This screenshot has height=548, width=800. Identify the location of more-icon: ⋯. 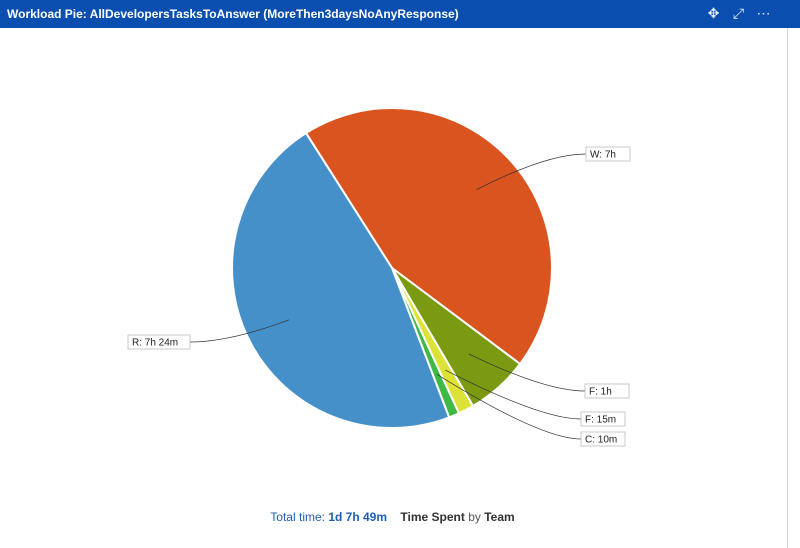
(763, 13).